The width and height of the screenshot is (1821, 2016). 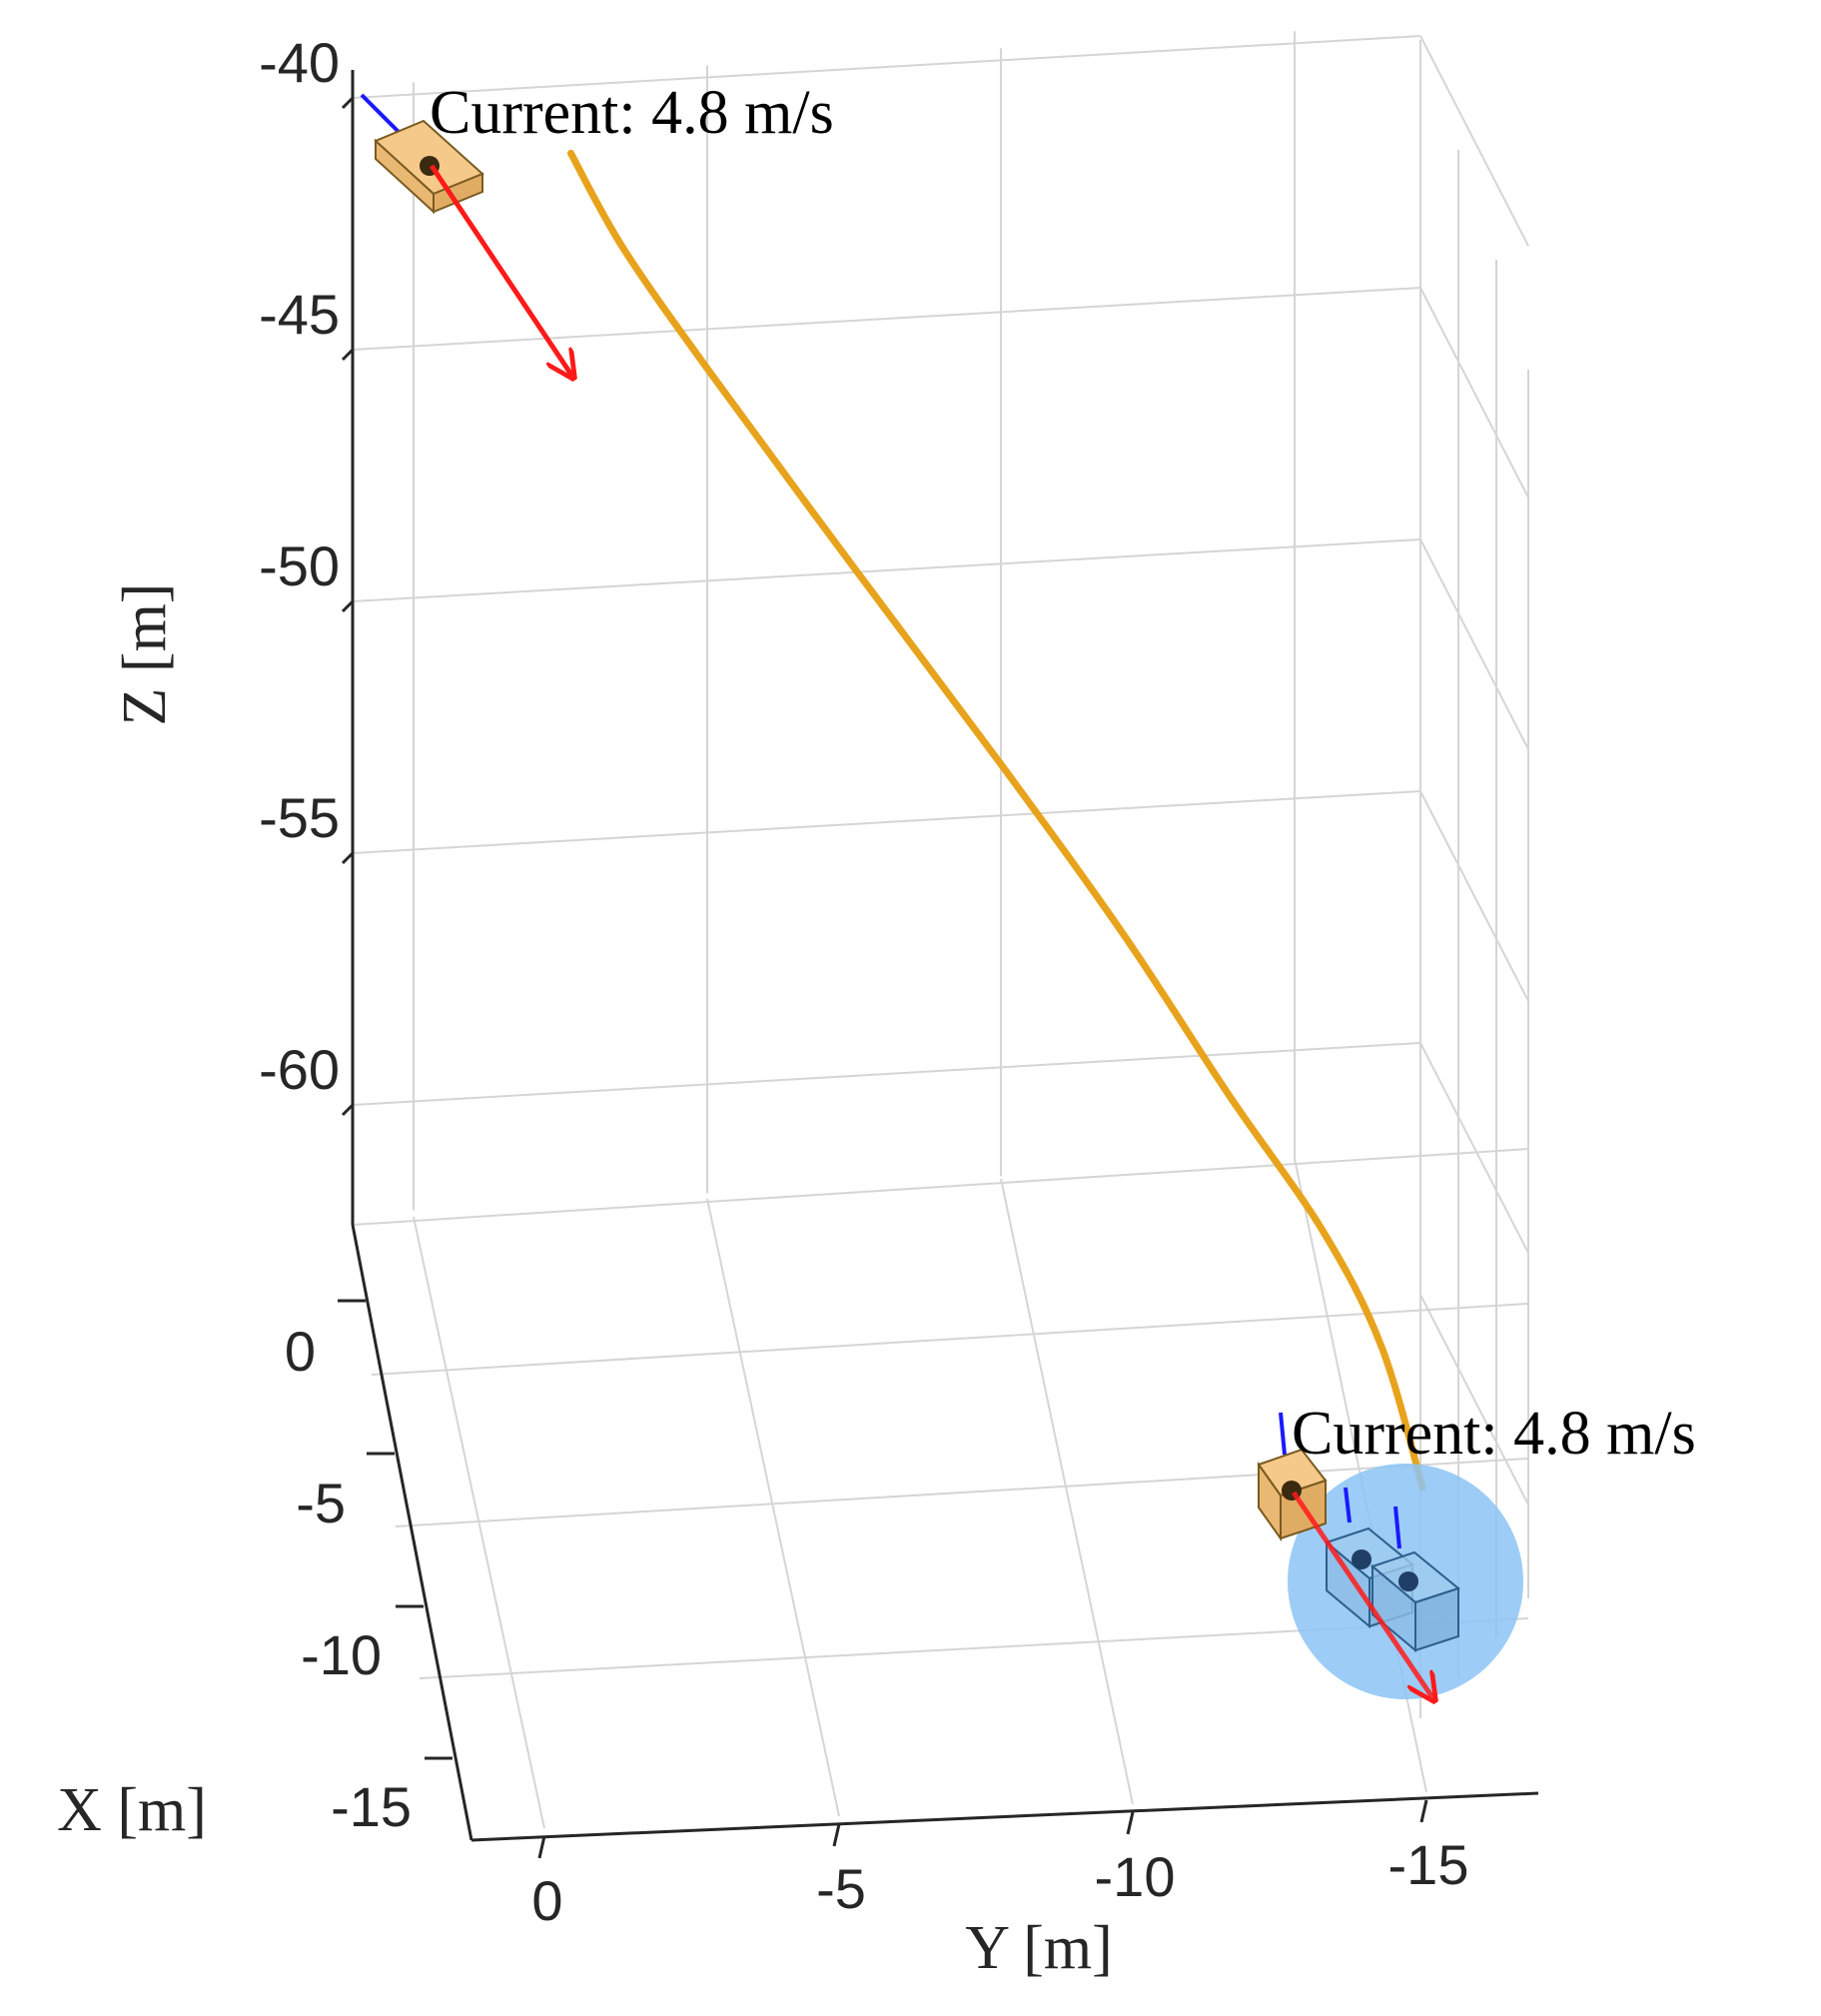 What do you see at coordinates (299, 62) in the screenshot?
I see `z-tick-label: -40` at bounding box center [299, 62].